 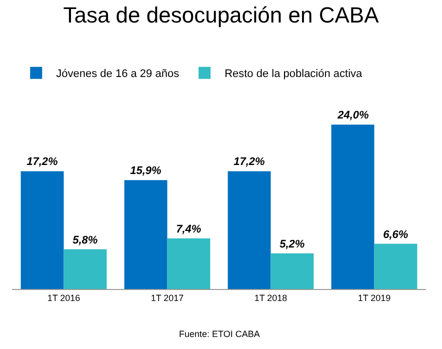 I want to click on data-label: 7,4%, so click(x=189, y=229).